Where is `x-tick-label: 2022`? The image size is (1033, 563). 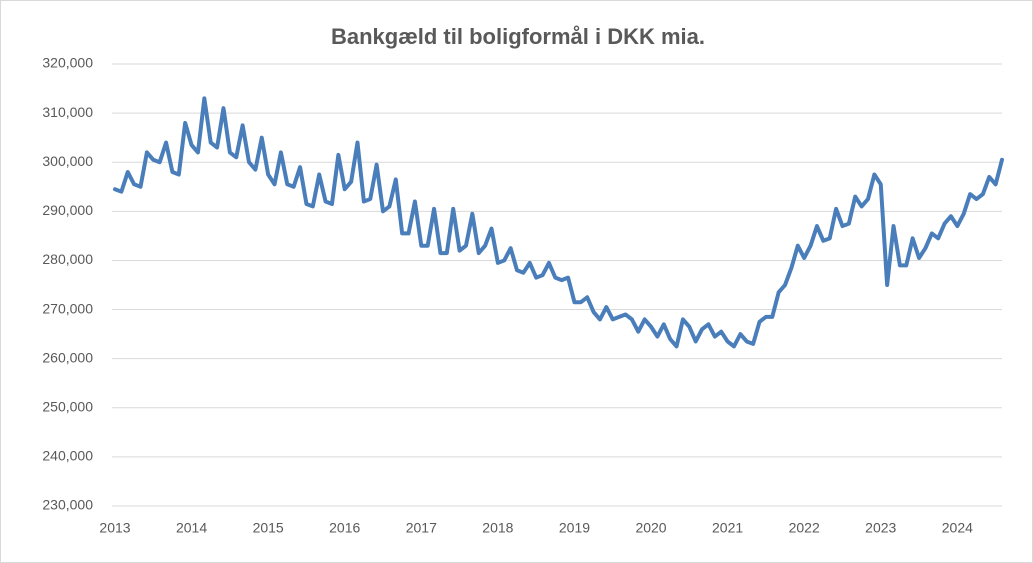 x-tick-label: 2022 is located at coordinates (804, 528).